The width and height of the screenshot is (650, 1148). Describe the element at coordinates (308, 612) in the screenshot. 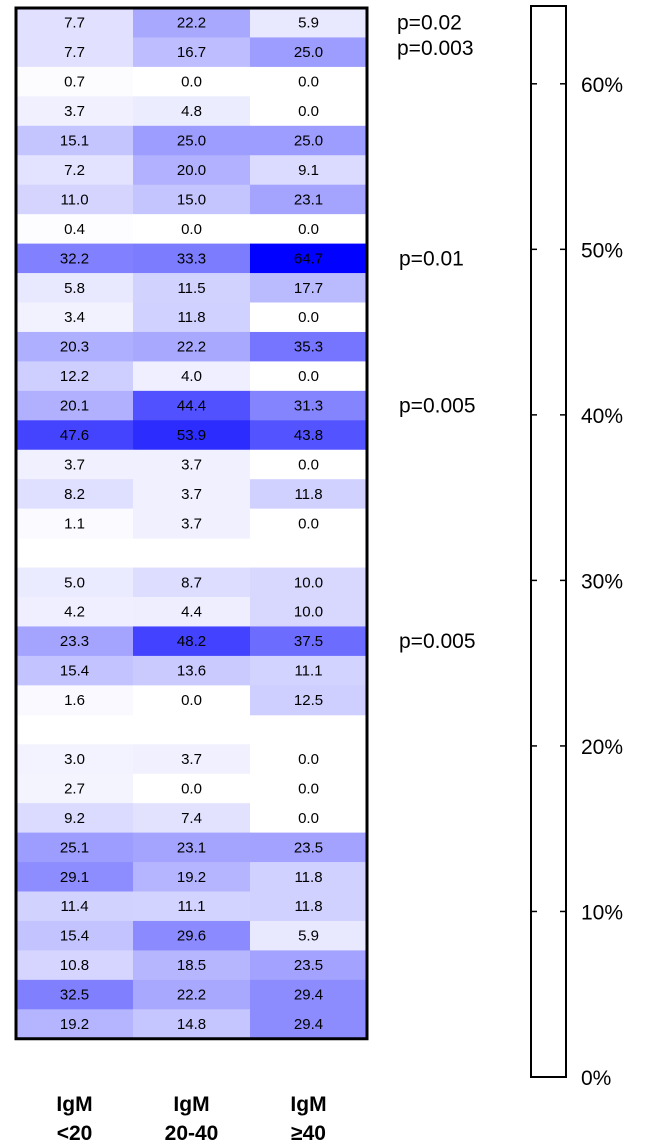

I see `cell-value-label: 10.0` at that location.